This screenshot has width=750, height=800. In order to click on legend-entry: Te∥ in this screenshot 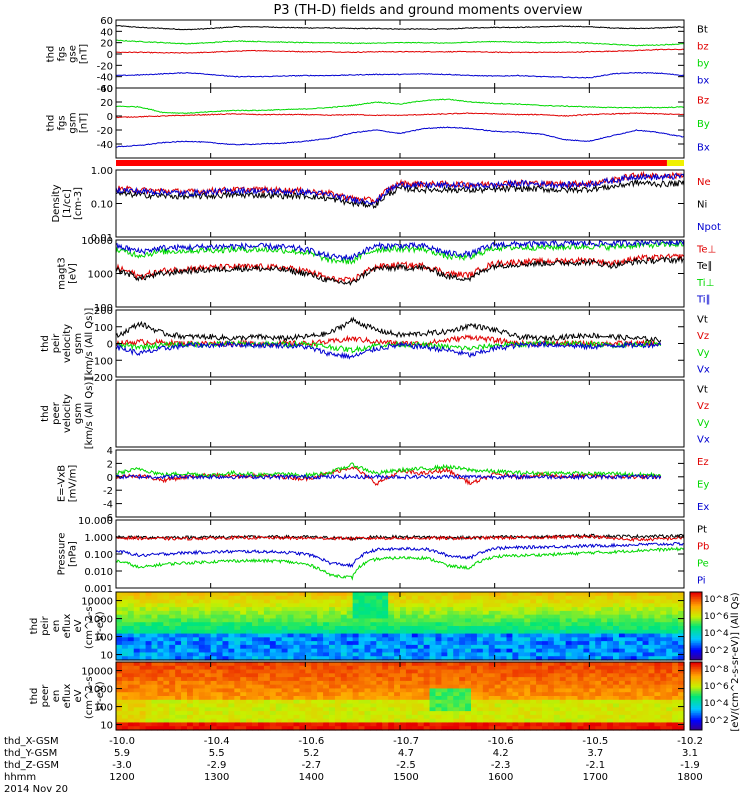, I will do `click(704, 266)`.